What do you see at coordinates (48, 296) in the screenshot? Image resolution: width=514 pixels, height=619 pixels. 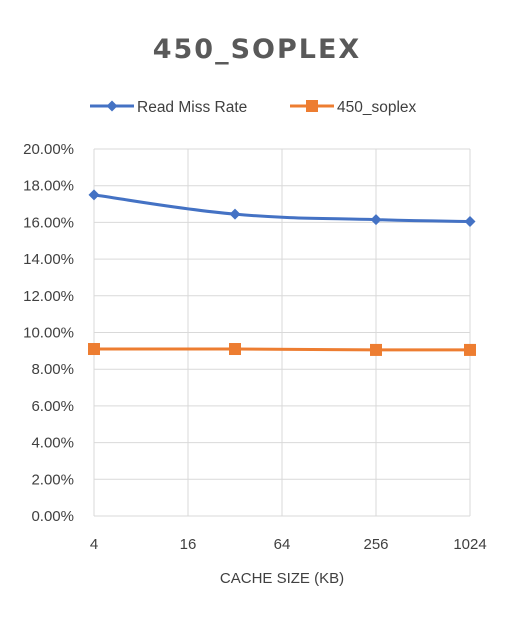 I see `y-tick-label: 12.00%` at bounding box center [48, 296].